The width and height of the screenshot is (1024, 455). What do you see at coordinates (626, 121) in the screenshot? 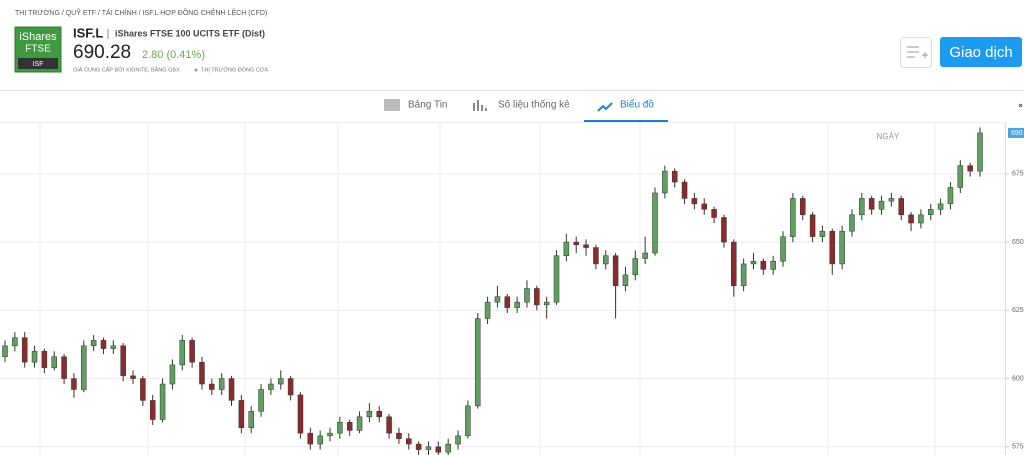
I see `tab-underline` at bounding box center [626, 121].